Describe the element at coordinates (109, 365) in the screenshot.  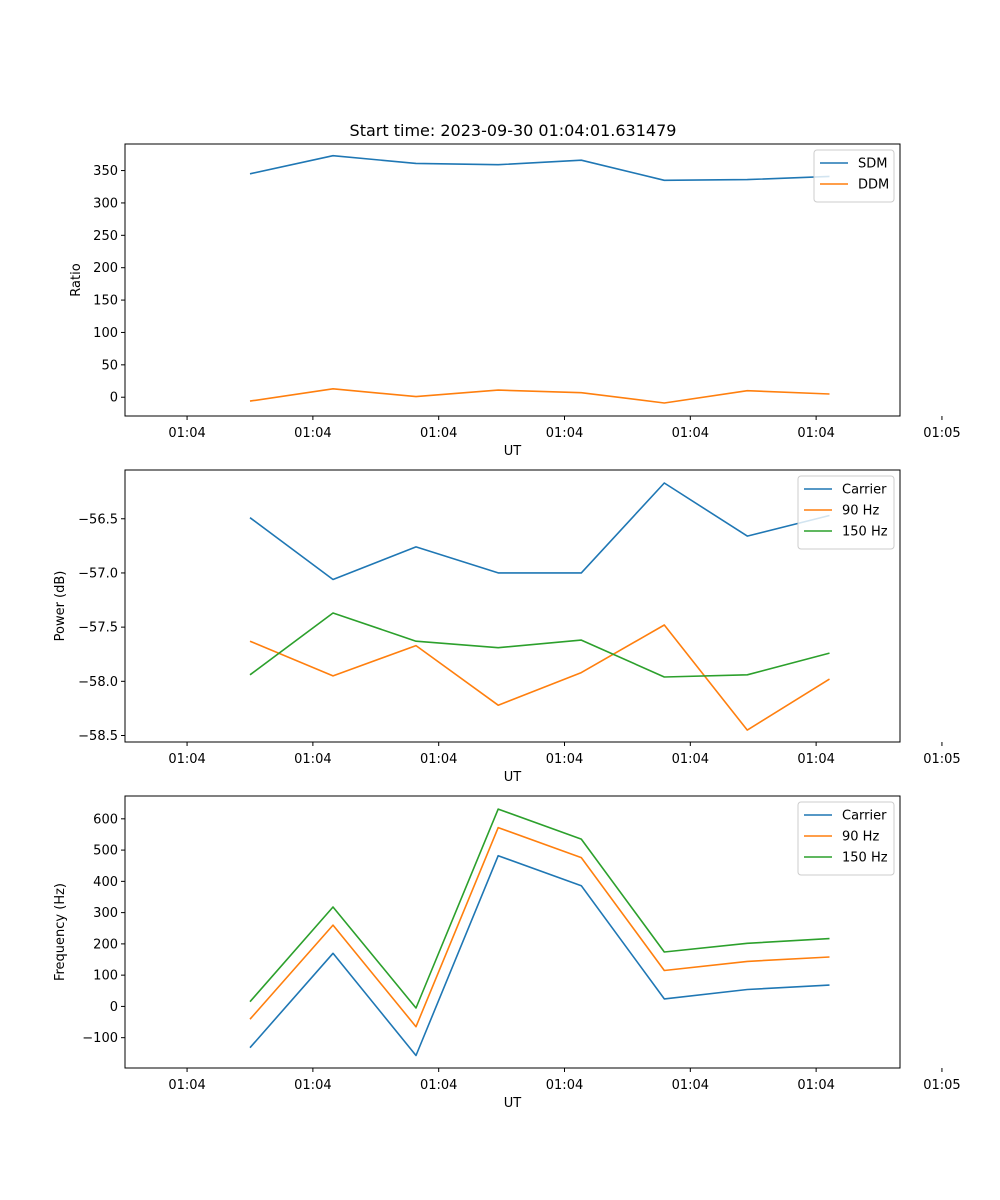
I see `y-tick-label: 50` at that location.